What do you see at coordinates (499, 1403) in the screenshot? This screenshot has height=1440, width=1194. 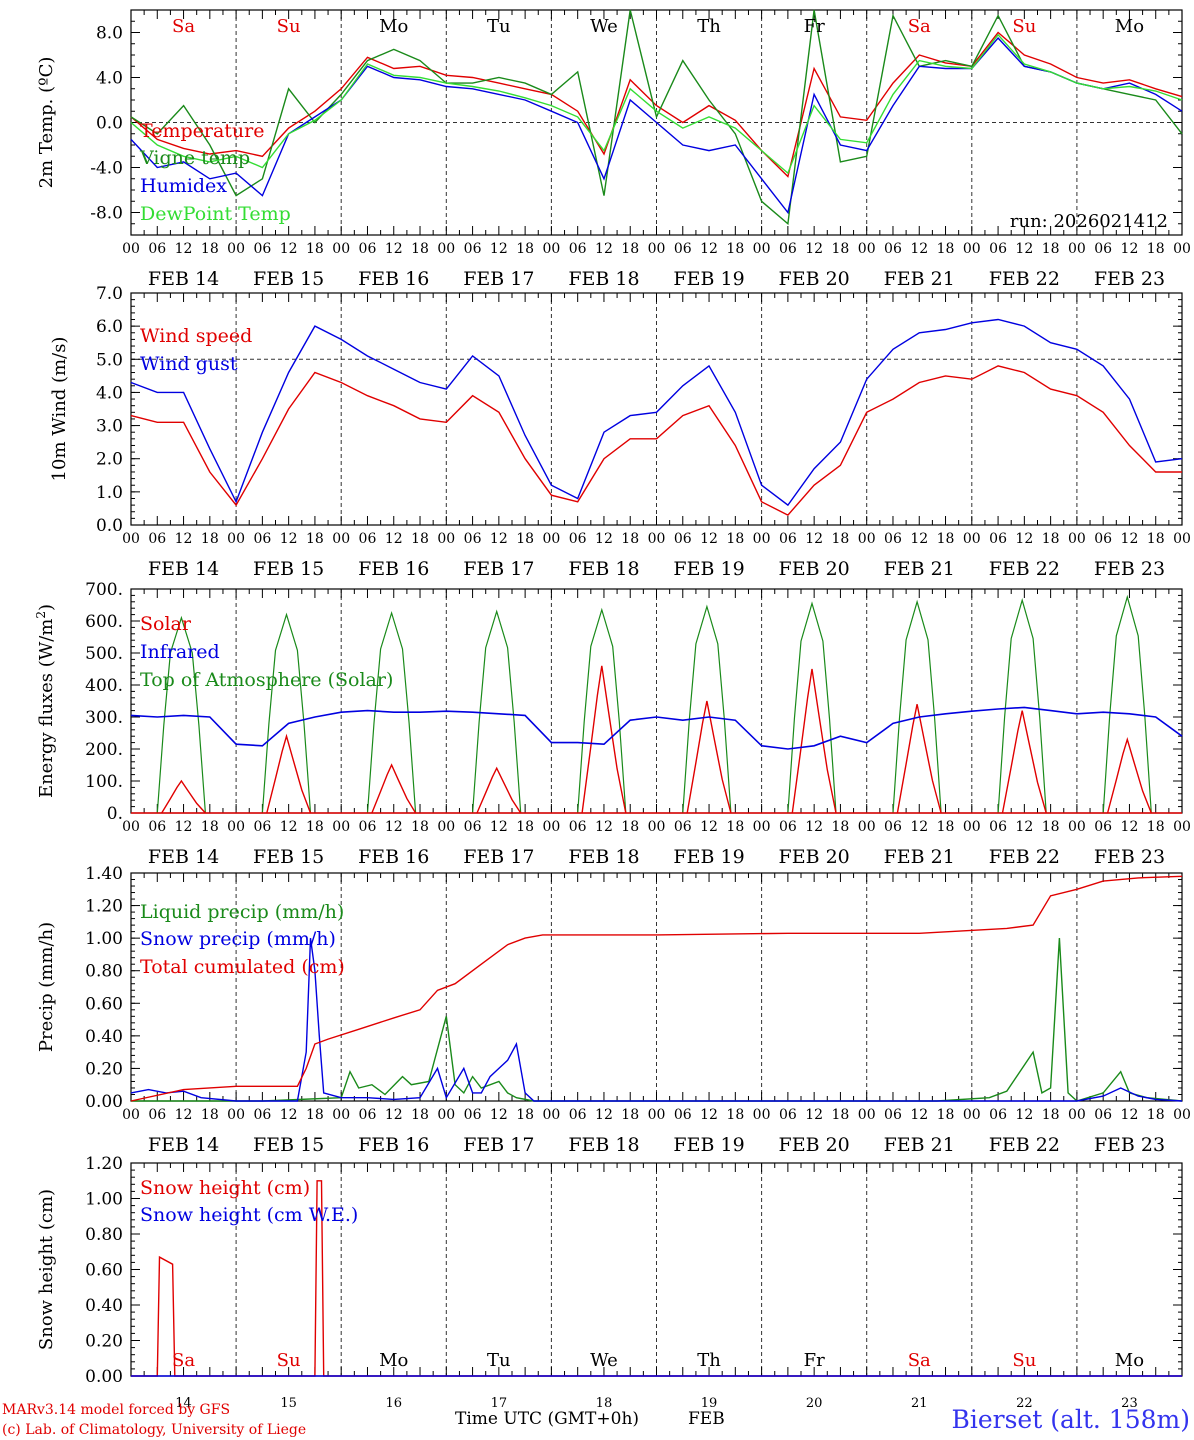 I see `day-number: 17` at bounding box center [499, 1403].